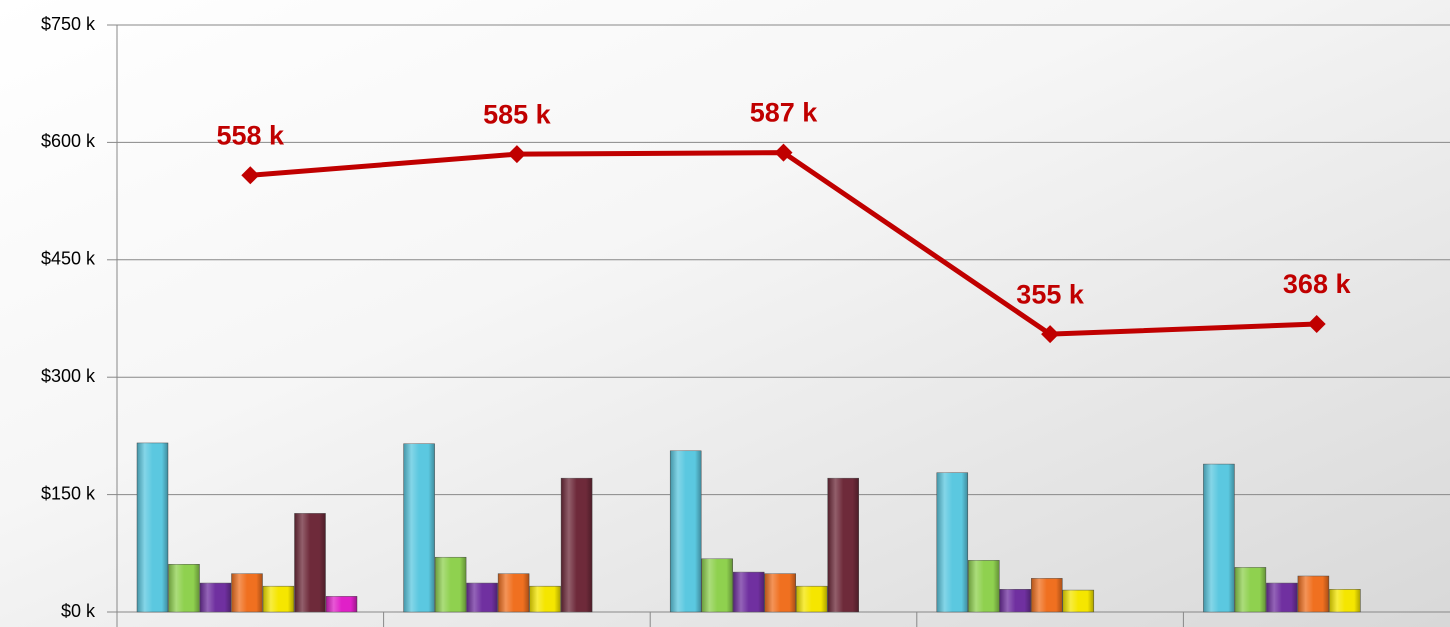 This screenshot has width=1450, height=627. I want to click on y-tick-label: $450 k, so click(68, 259).